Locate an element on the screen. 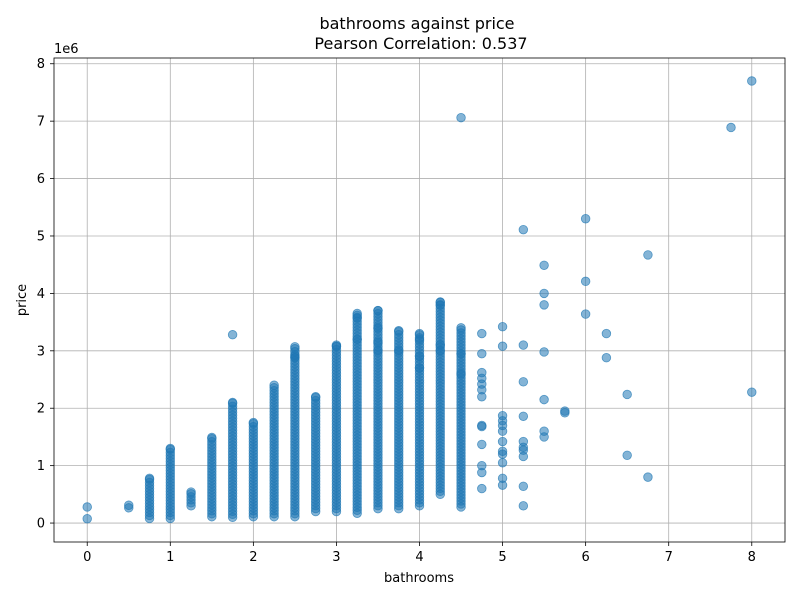 This screenshot has height=600, width=800. x-tick-label: 1 is located at coordinates (170, 557).